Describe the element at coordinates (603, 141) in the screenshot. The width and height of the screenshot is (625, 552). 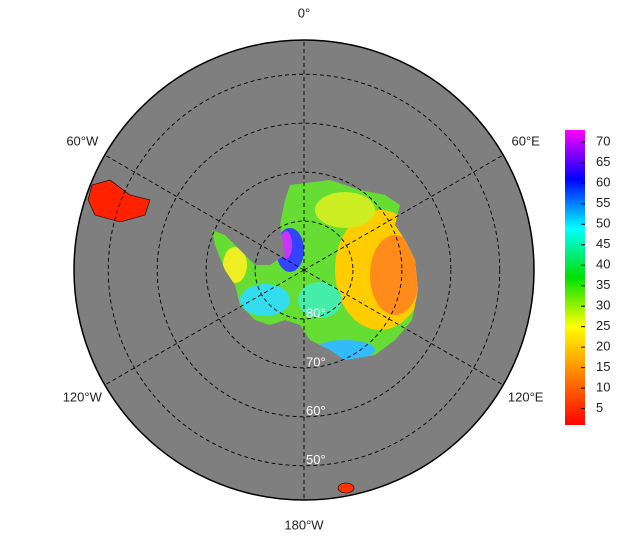
I see `colorbar-tick-label: 70` at that location.